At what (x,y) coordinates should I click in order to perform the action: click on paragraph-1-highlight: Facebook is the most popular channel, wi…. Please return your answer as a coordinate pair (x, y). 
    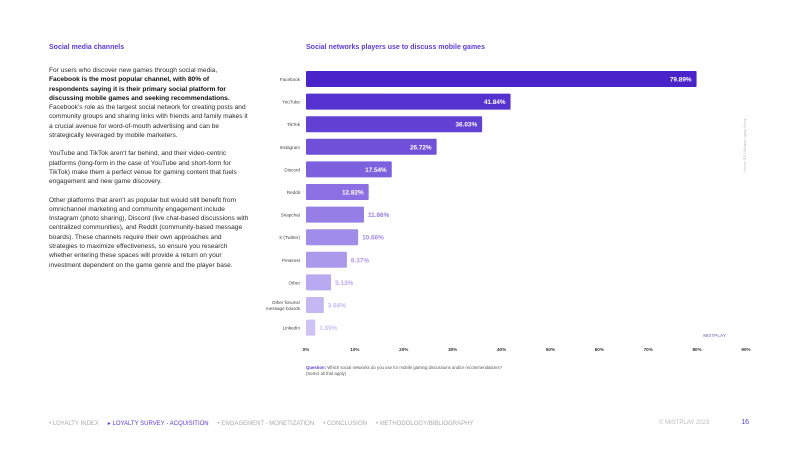
    Looking at the image, I should click on (139, 89).